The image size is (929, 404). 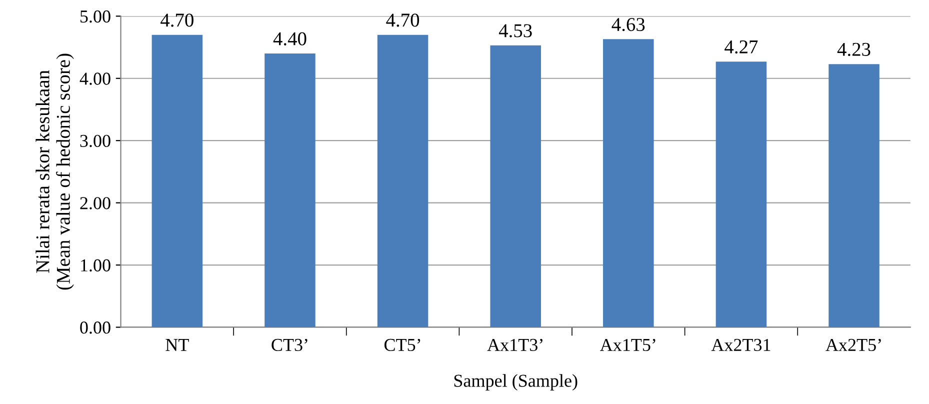 I want to click on data-label: 4.40, so click(x=289, y=39).